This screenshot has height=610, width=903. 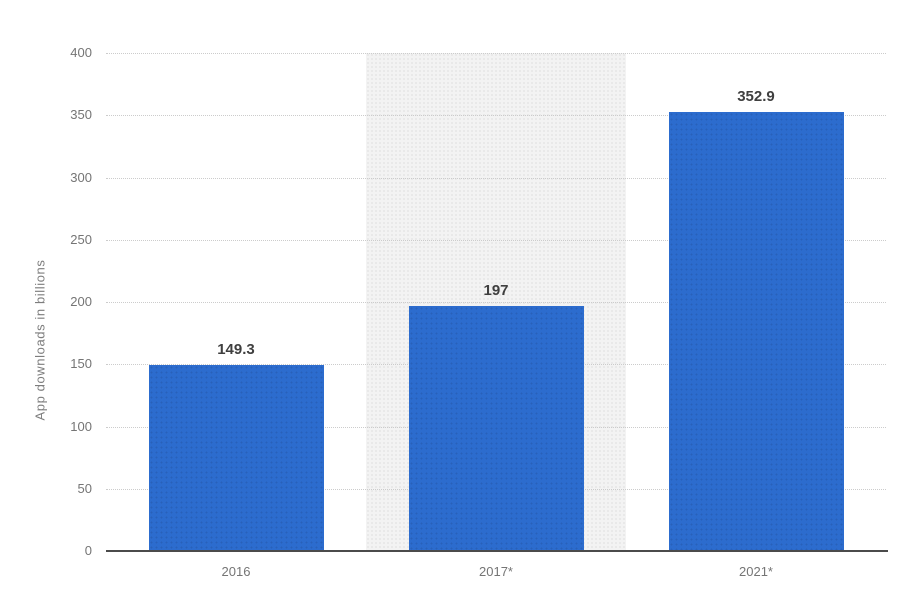 What do you see at coordinates (756, 571) in the screenshot?
I see `x-tick-label-2021*: 2021*` at bounding box center [756, 571].